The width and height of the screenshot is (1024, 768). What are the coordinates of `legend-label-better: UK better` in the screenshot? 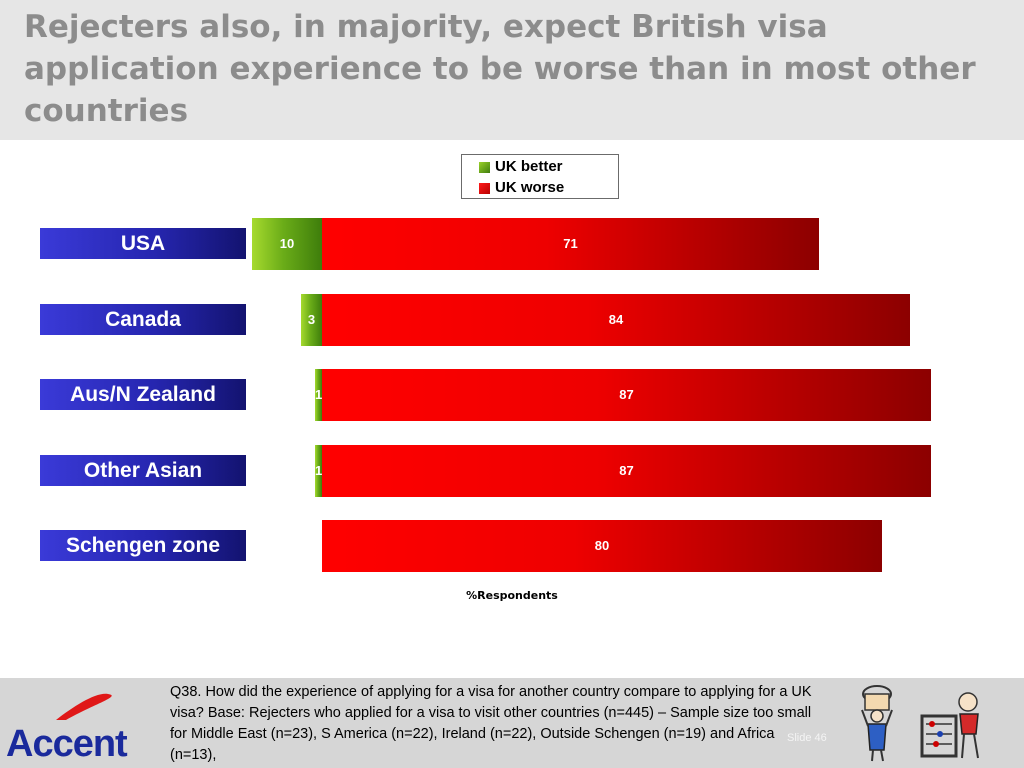 It's located at (529, 166).